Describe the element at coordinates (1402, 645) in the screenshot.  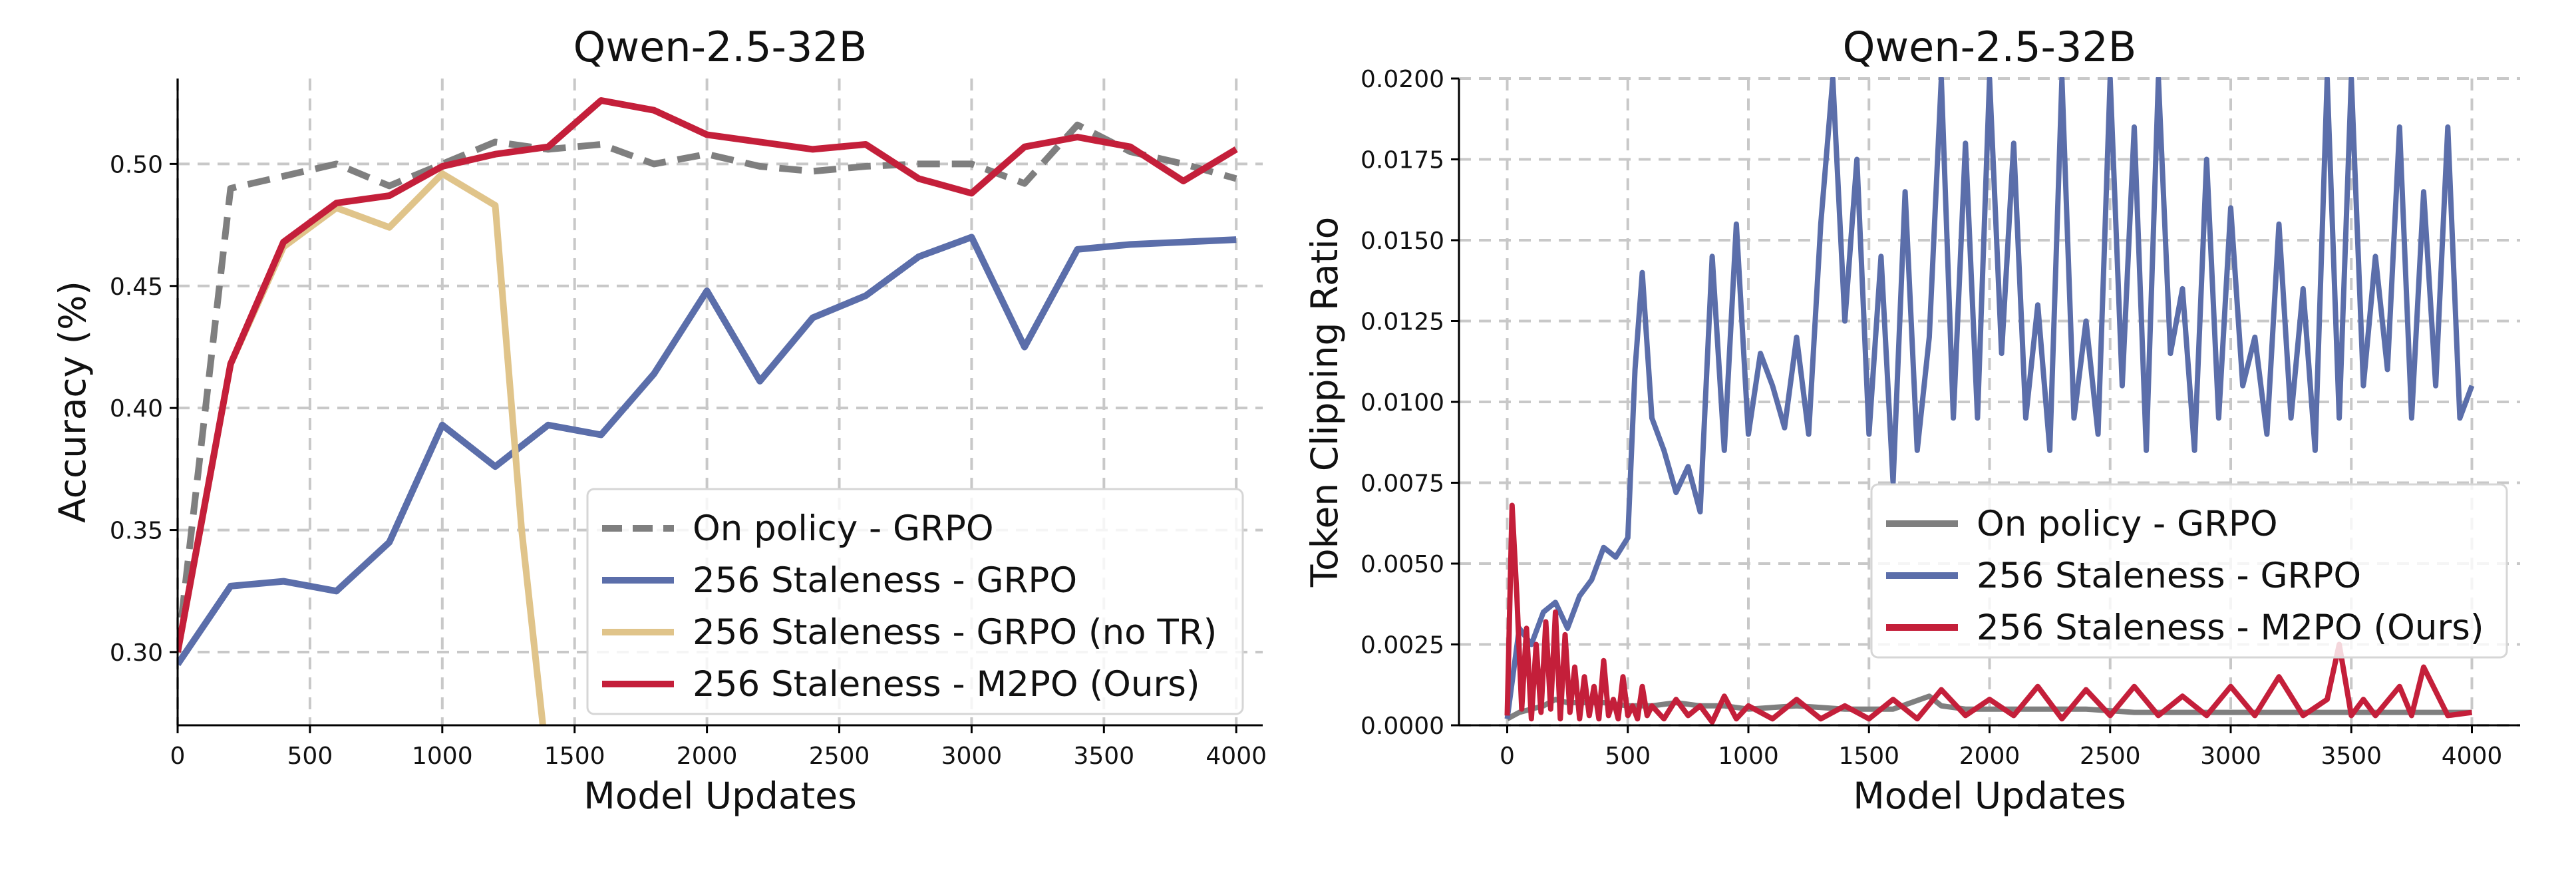
I see `y-tick-label: 0.0025` at that location.